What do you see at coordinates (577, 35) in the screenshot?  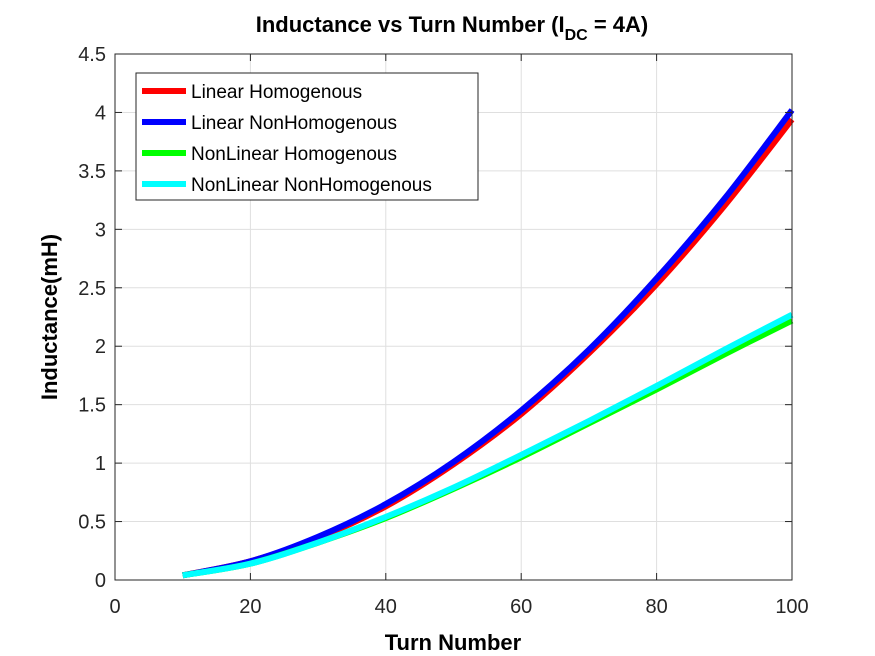 I see `chart-title-subscript: DC` at bounding box center [577, 35].